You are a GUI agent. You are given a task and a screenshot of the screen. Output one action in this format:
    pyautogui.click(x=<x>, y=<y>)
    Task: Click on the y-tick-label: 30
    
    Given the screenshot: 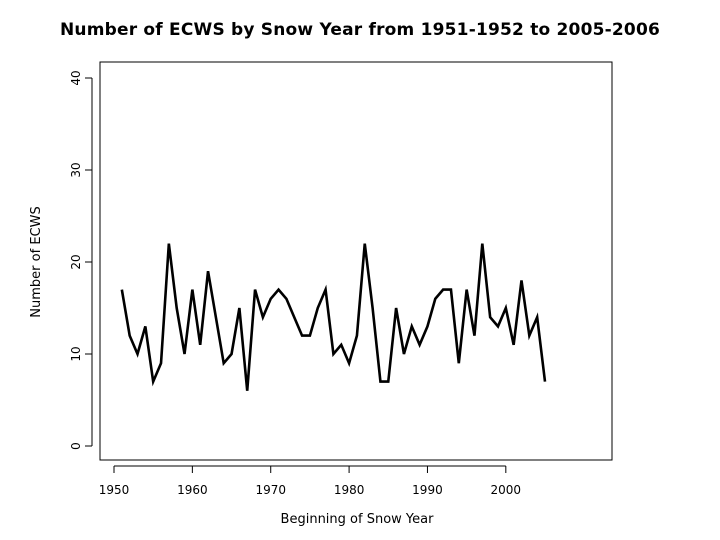 What is the action you would take?
    pyautogui.click(x=76, y=169)
    